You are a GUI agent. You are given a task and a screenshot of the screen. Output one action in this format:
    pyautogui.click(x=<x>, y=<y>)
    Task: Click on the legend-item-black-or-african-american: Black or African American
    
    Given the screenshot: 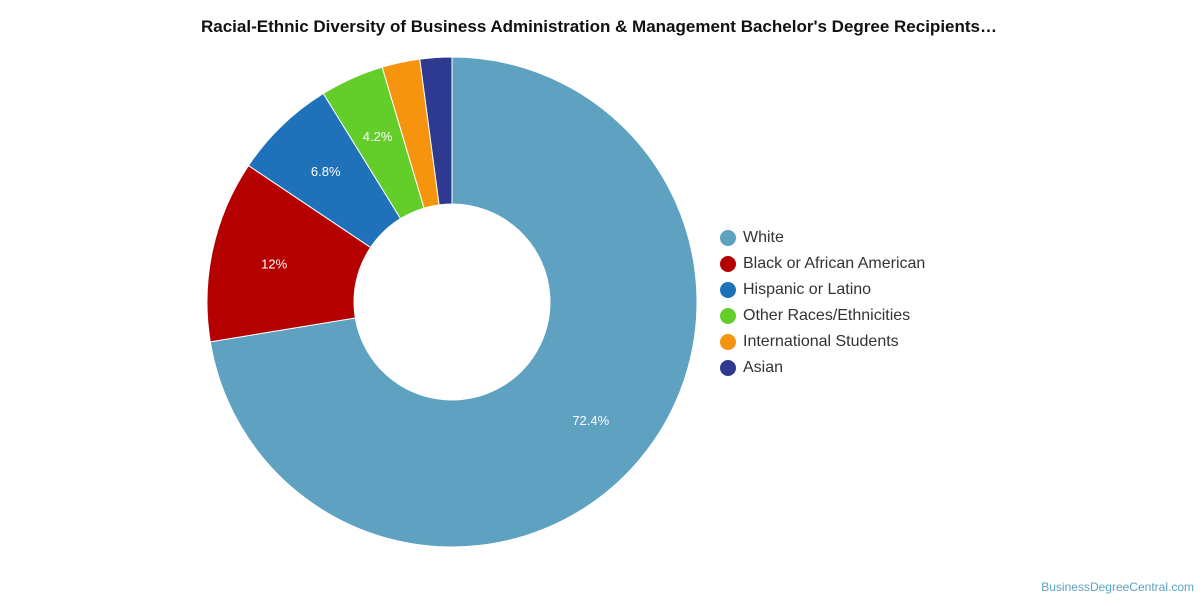 What is the action you would take?
    pyautogui.click(x=822, y=264)
    